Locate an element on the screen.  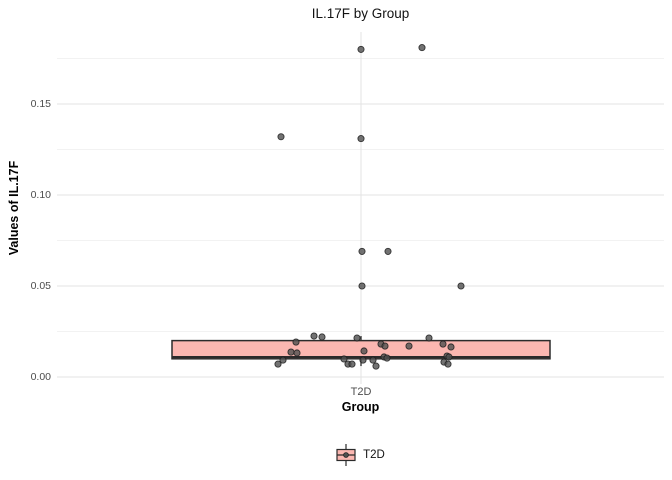
legend-label: T2D is located at coordinates (374, 455).